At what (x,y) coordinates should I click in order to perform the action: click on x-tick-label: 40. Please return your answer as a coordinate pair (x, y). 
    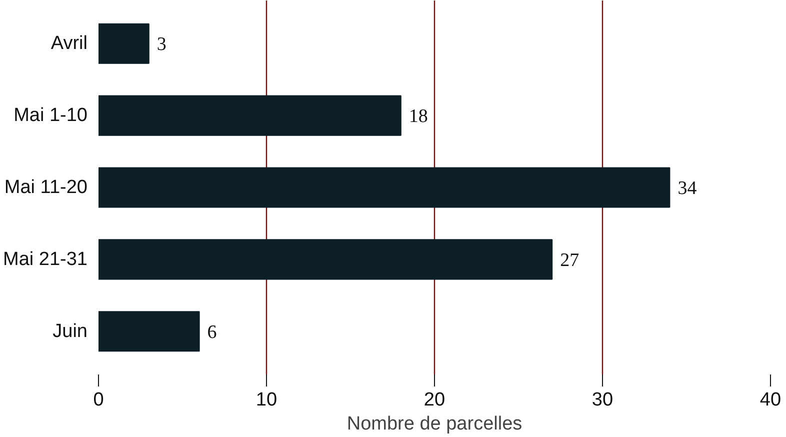
    Looking at the image, I should click on (771, 400).